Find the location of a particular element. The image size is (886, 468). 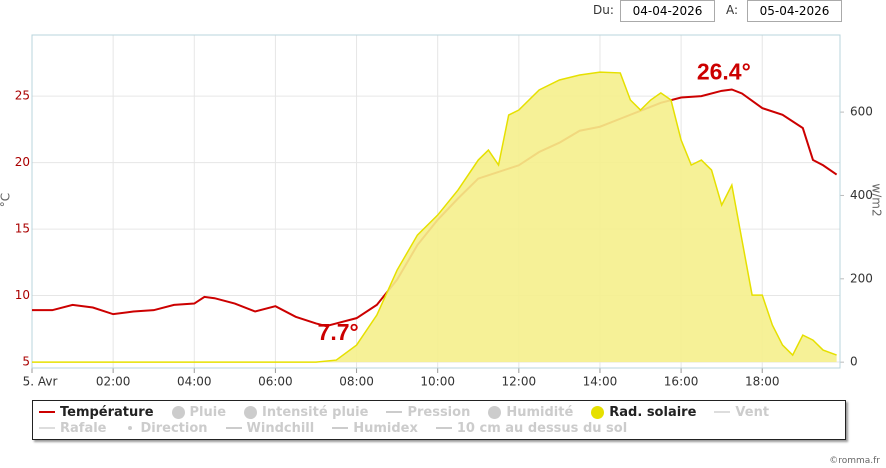

y2-tick-label: 400 is located at coordinates (861, 195).